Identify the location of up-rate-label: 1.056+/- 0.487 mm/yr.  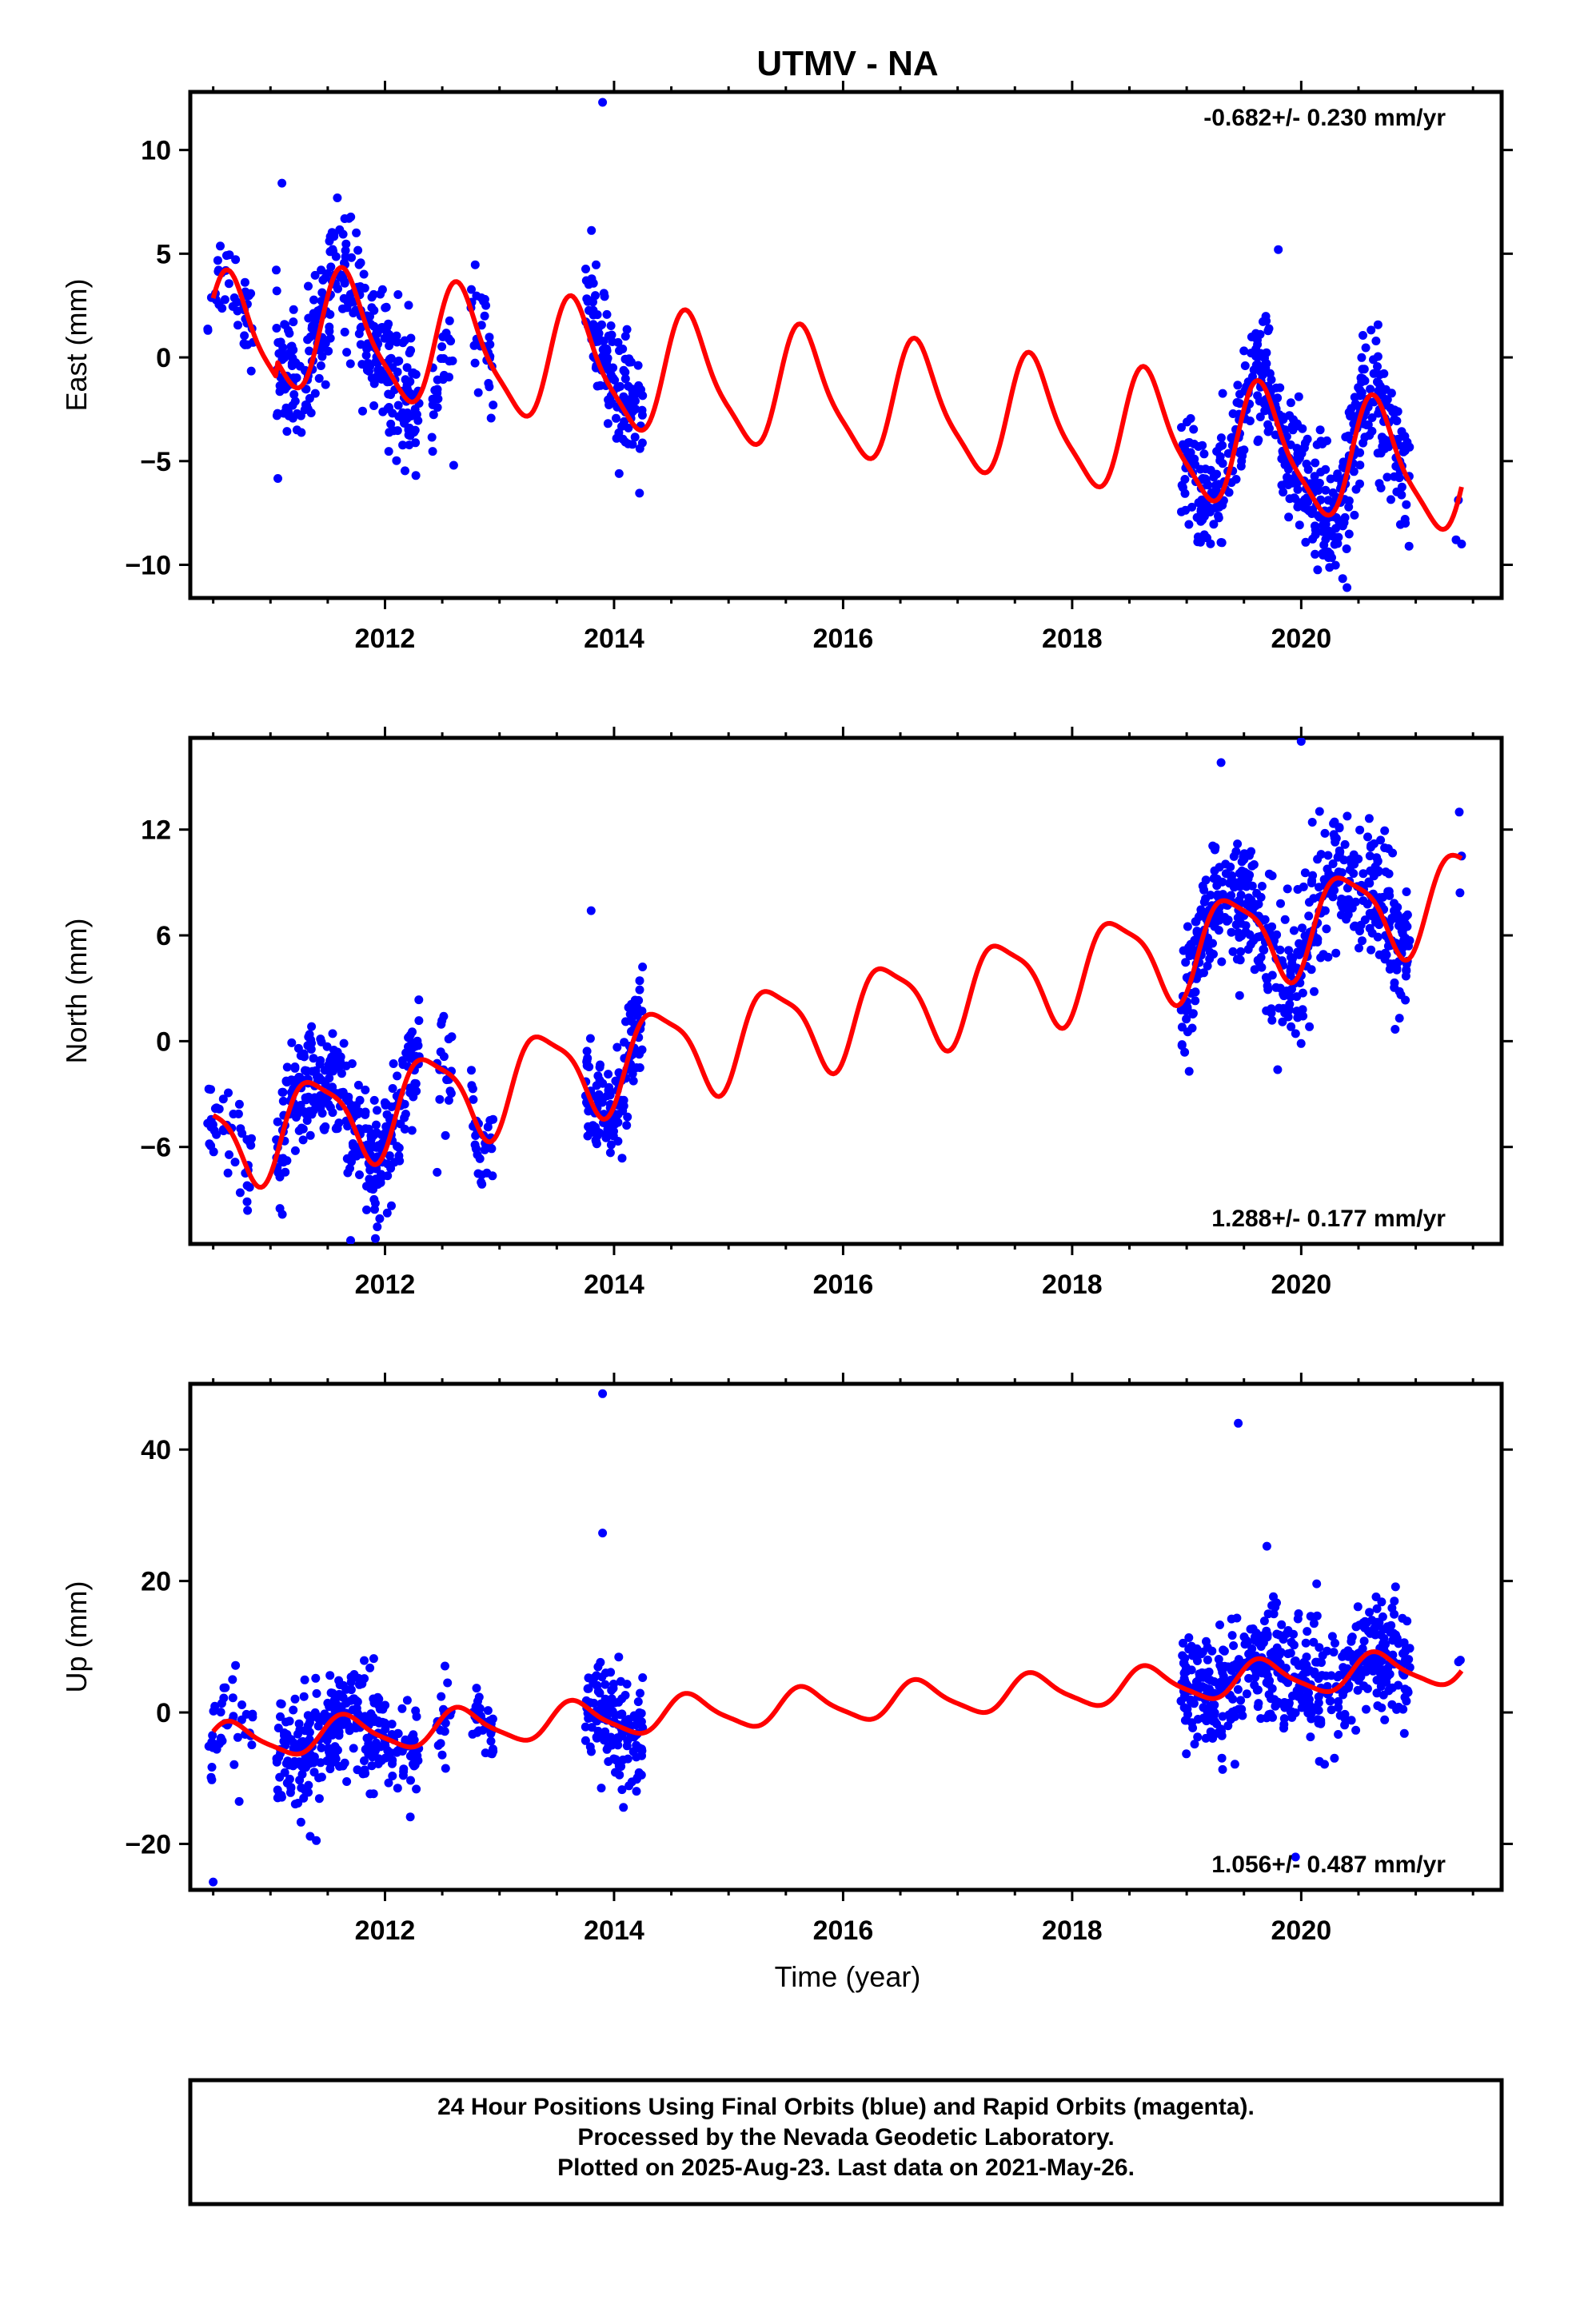
(1328, 1865).